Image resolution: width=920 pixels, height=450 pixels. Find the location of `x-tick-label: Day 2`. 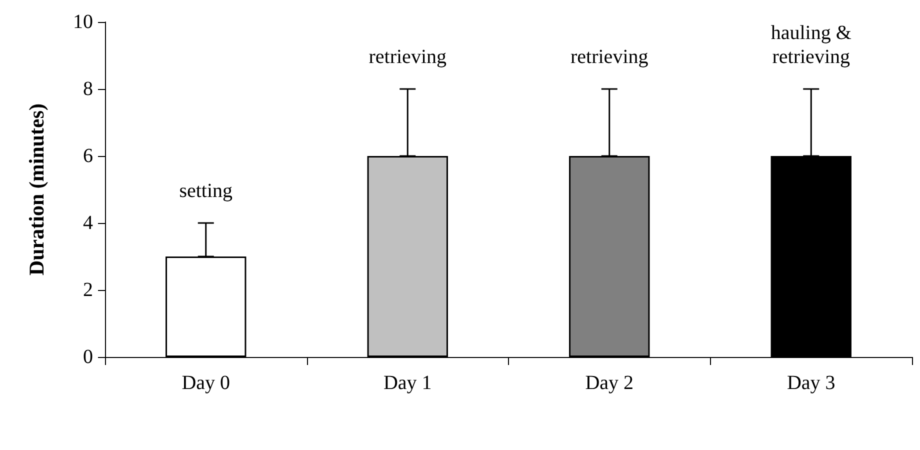

x-tick-label: Day 2 is located at coordinates (609, 383).